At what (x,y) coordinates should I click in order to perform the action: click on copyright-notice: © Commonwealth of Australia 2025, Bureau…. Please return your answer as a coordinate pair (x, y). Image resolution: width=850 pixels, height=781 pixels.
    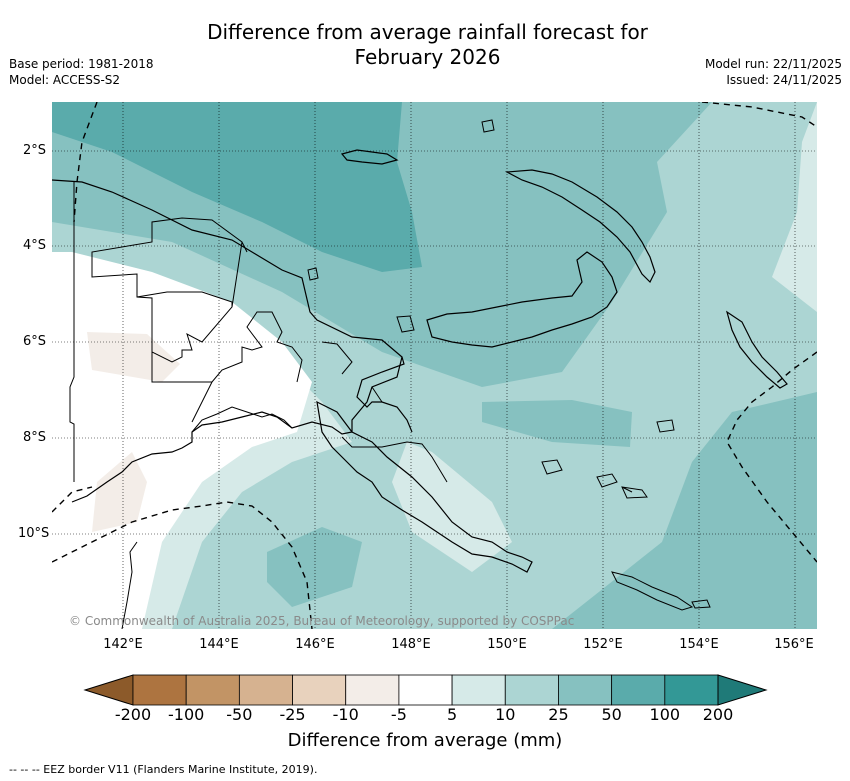
    Looking at the image, I should click on (322, 621).